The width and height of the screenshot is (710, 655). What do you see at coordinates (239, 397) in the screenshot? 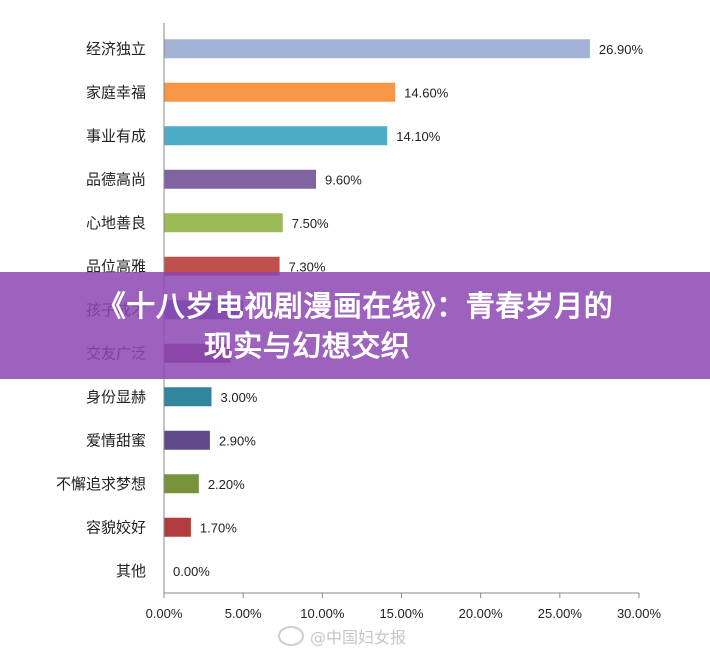
I see `data-label: 3.00%` at bounding box center [239, 397].